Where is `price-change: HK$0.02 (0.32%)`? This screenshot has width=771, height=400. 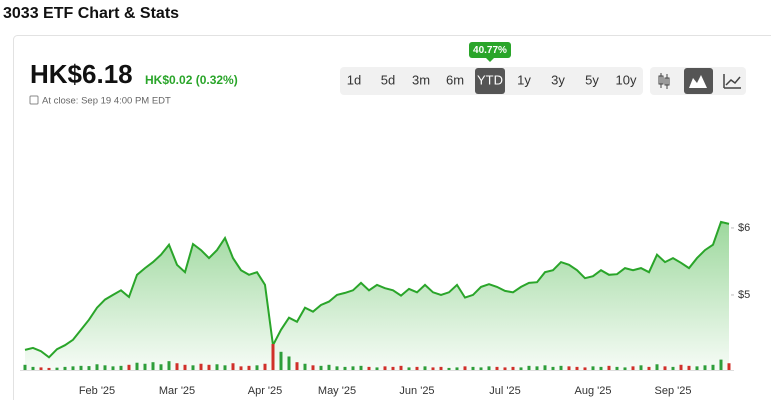 price-change: HK$0.02 (0.32%) is located at coordinates (191, 80).